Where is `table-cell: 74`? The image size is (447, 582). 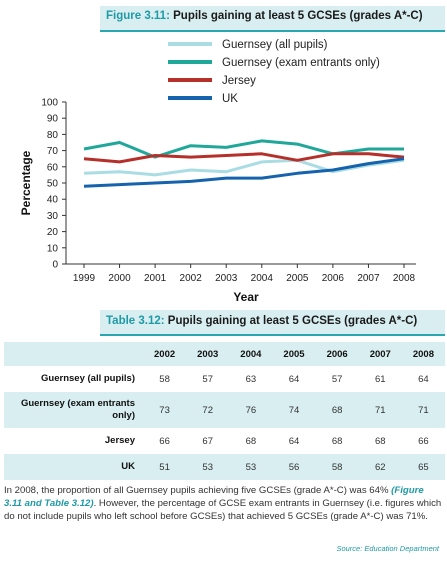
table-cell: 74 is located at coordinates (294, 410).